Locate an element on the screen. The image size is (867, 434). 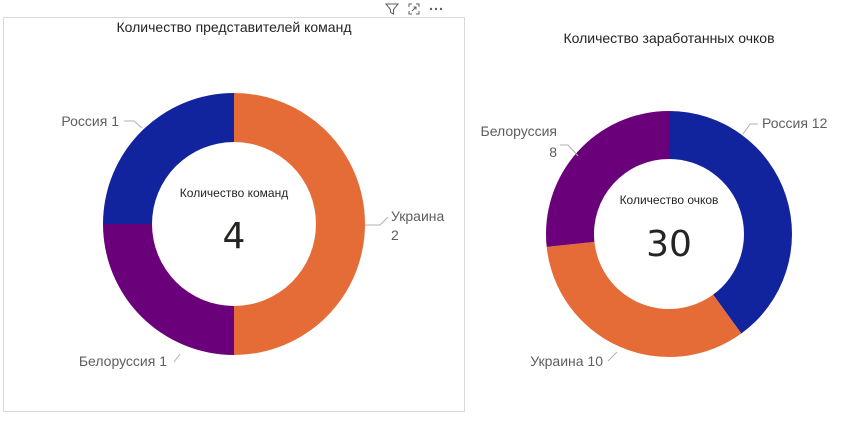
more-options-icon is located at coordinates (436, 9).